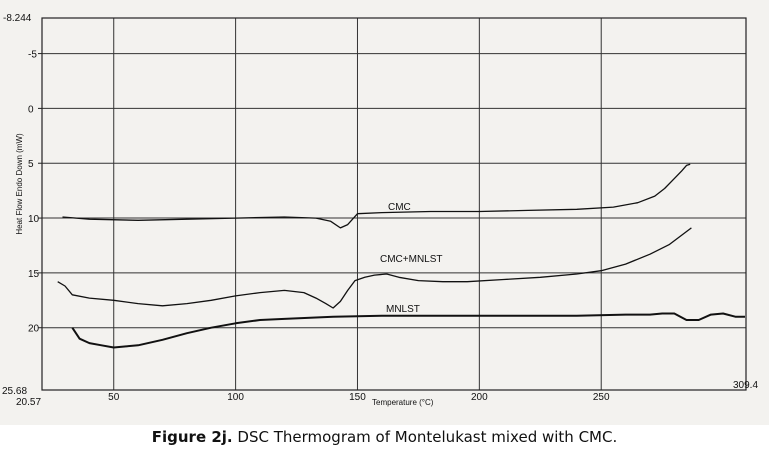  What do you see at coordinates (34, 274) in the screenshot?
I see `y-tick-label: 15` at bounding box center [34, 274].